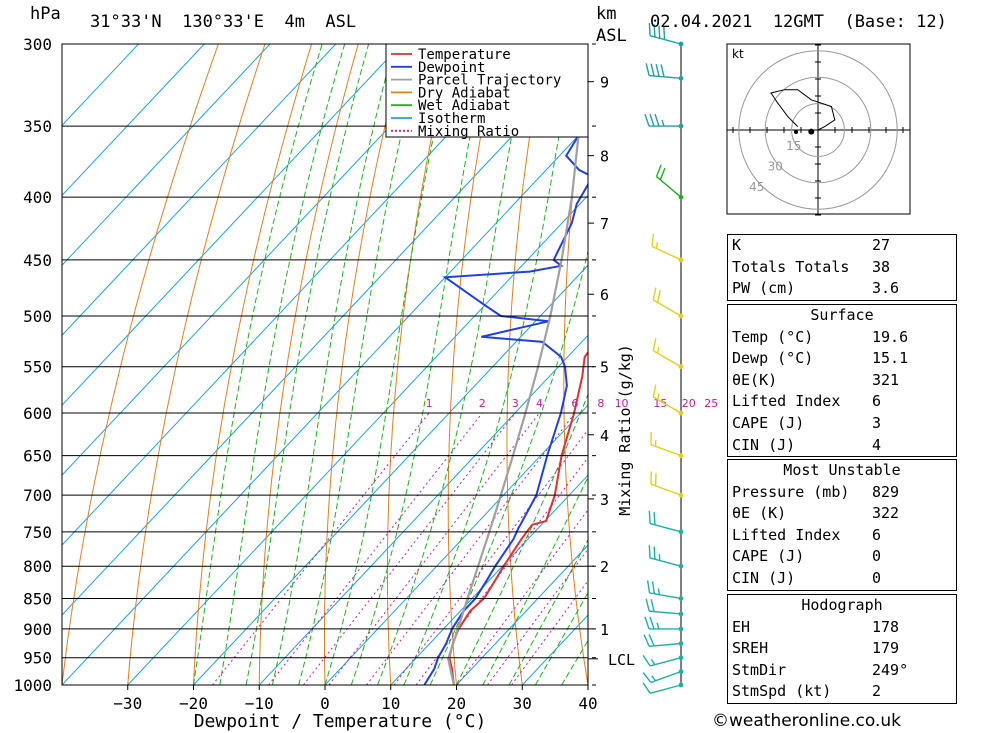 This screenshot has width=1000, height=733. I want to click on mixing-ratio-label: 3, so click(515, 403).